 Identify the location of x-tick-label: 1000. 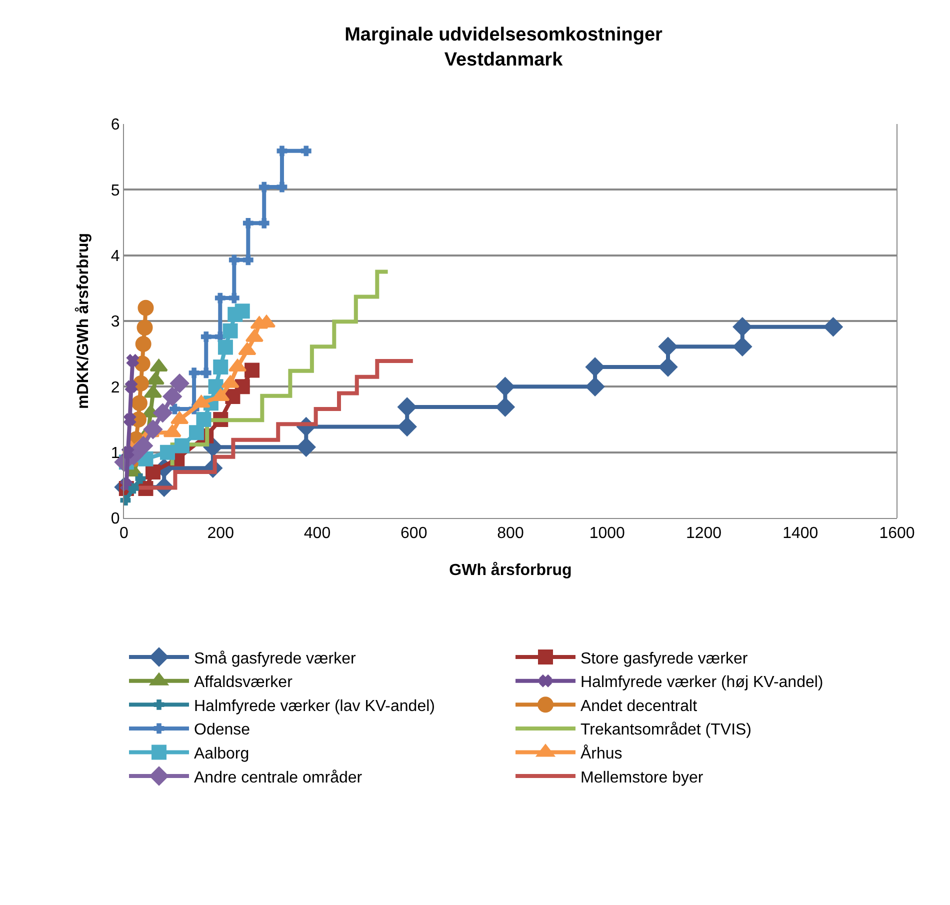
(607, 533).